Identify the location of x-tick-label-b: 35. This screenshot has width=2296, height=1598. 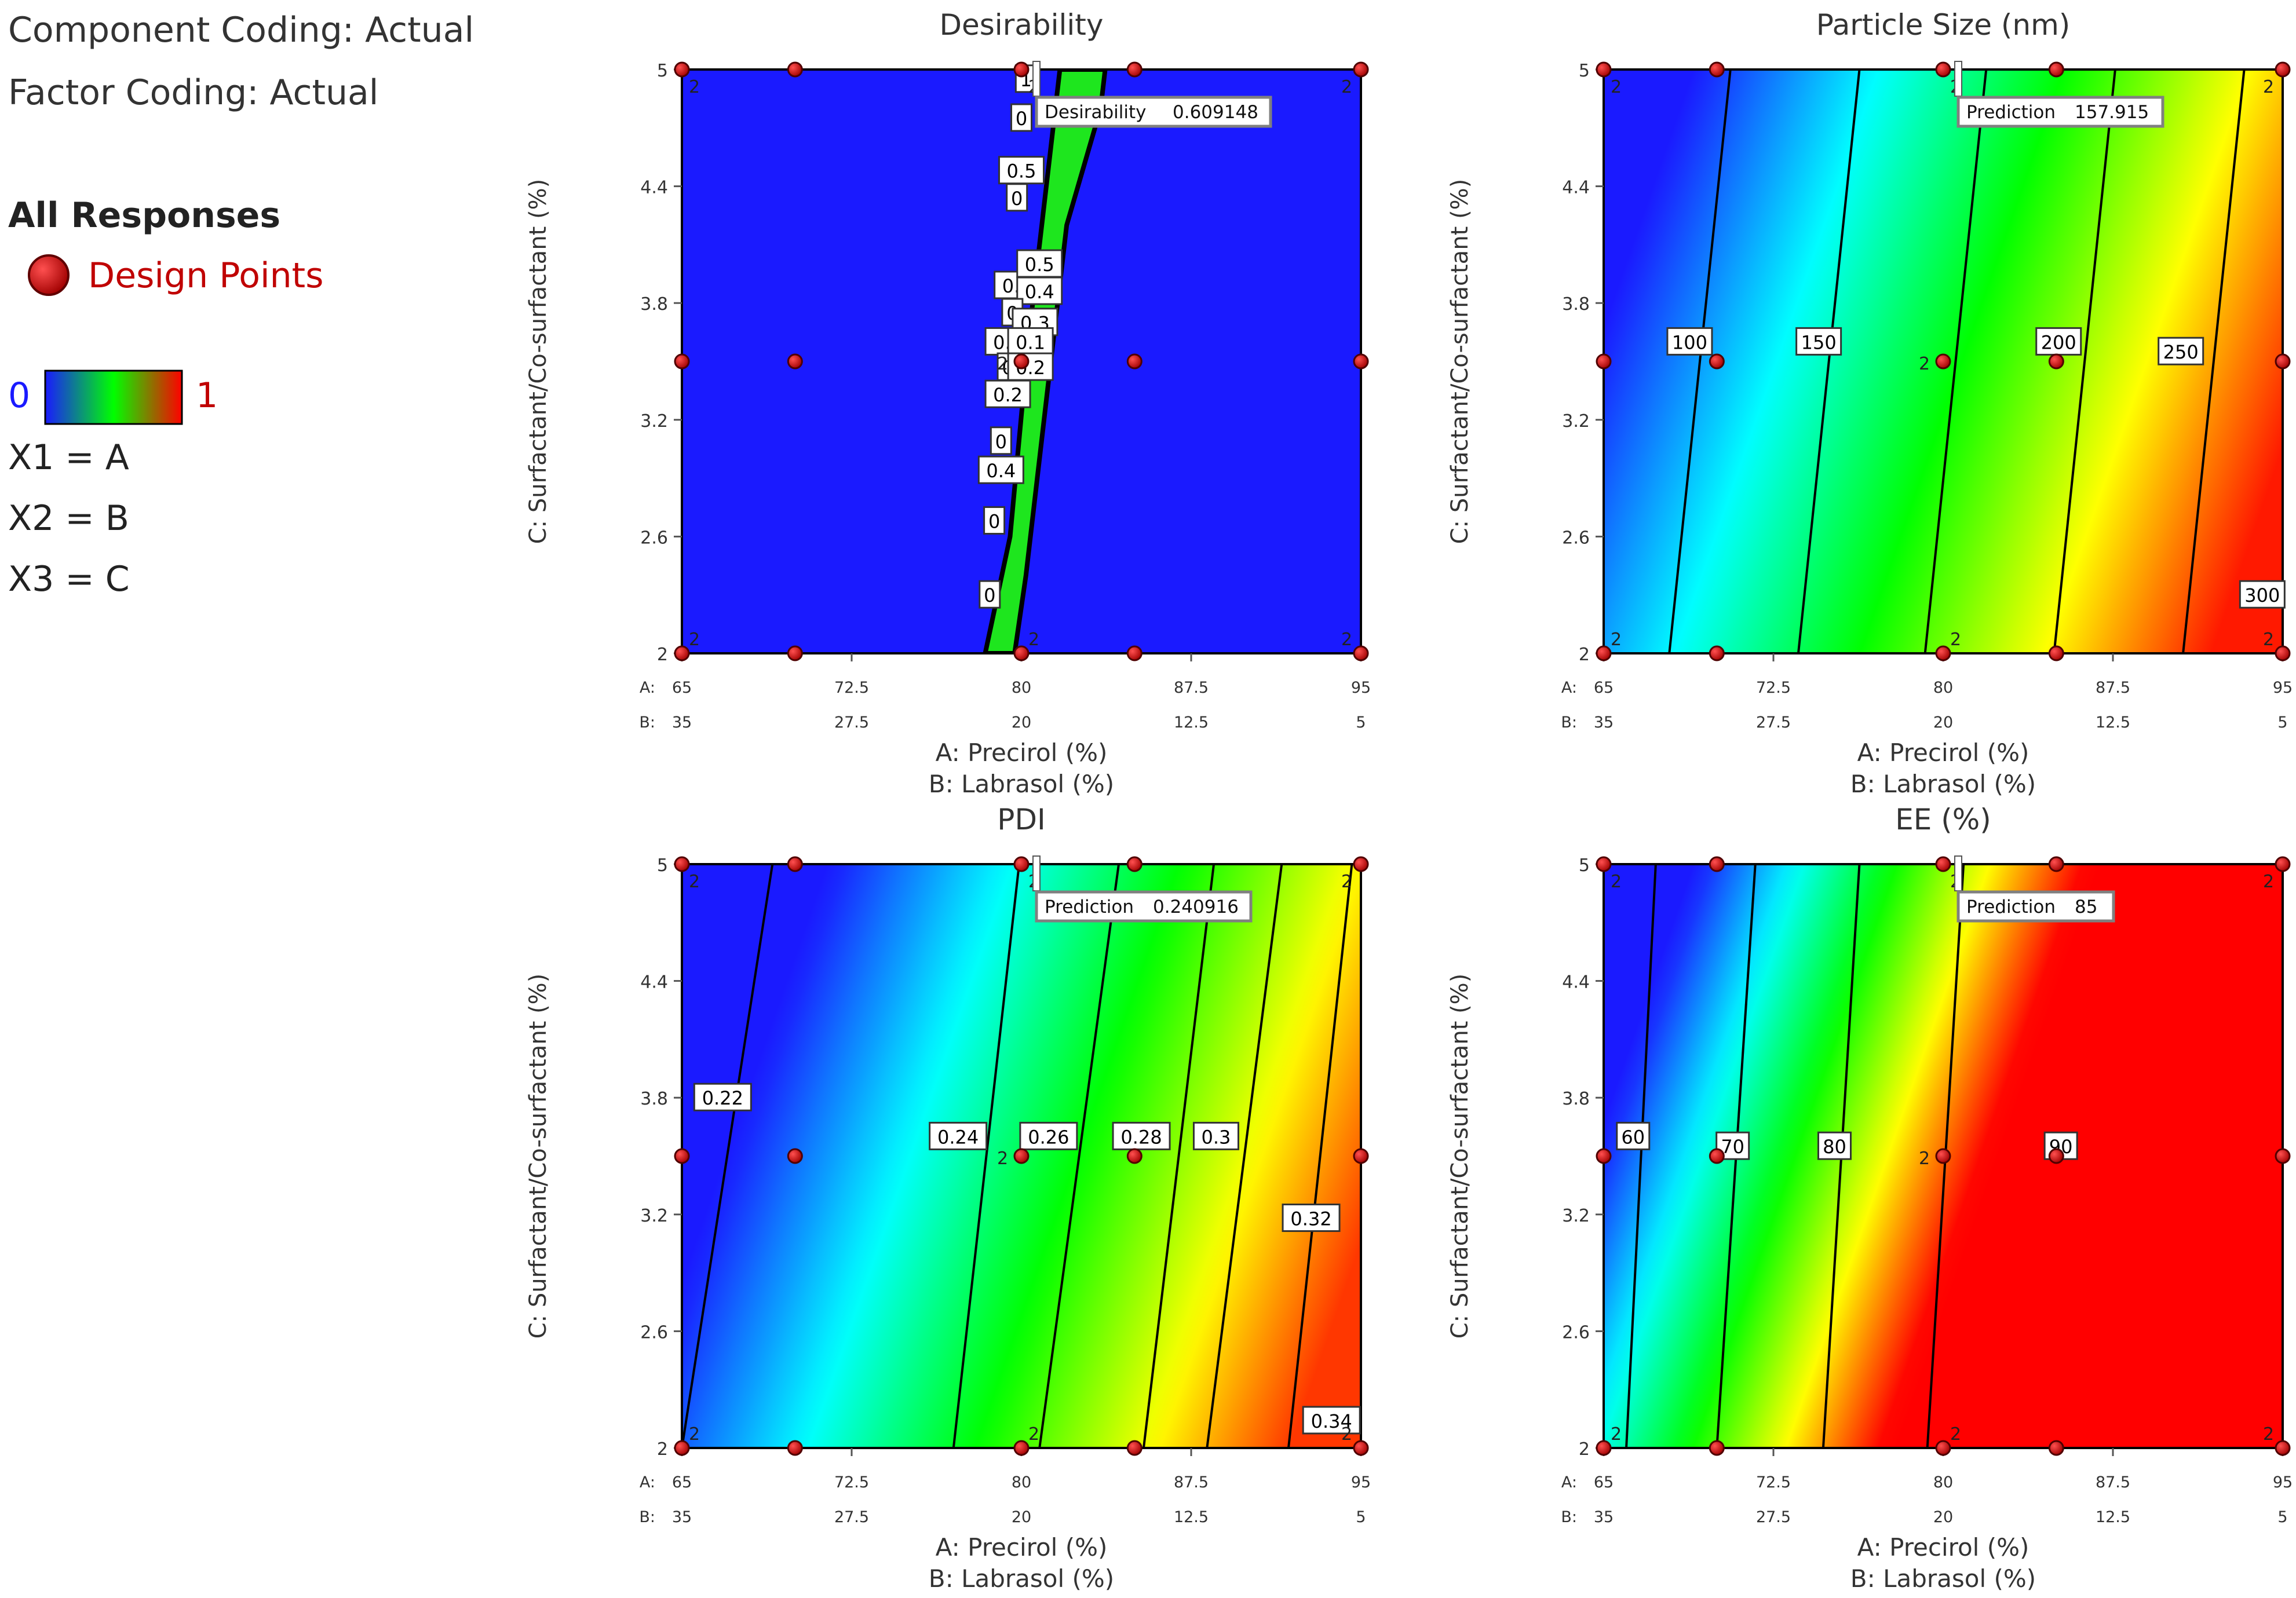
(1604, 1517).